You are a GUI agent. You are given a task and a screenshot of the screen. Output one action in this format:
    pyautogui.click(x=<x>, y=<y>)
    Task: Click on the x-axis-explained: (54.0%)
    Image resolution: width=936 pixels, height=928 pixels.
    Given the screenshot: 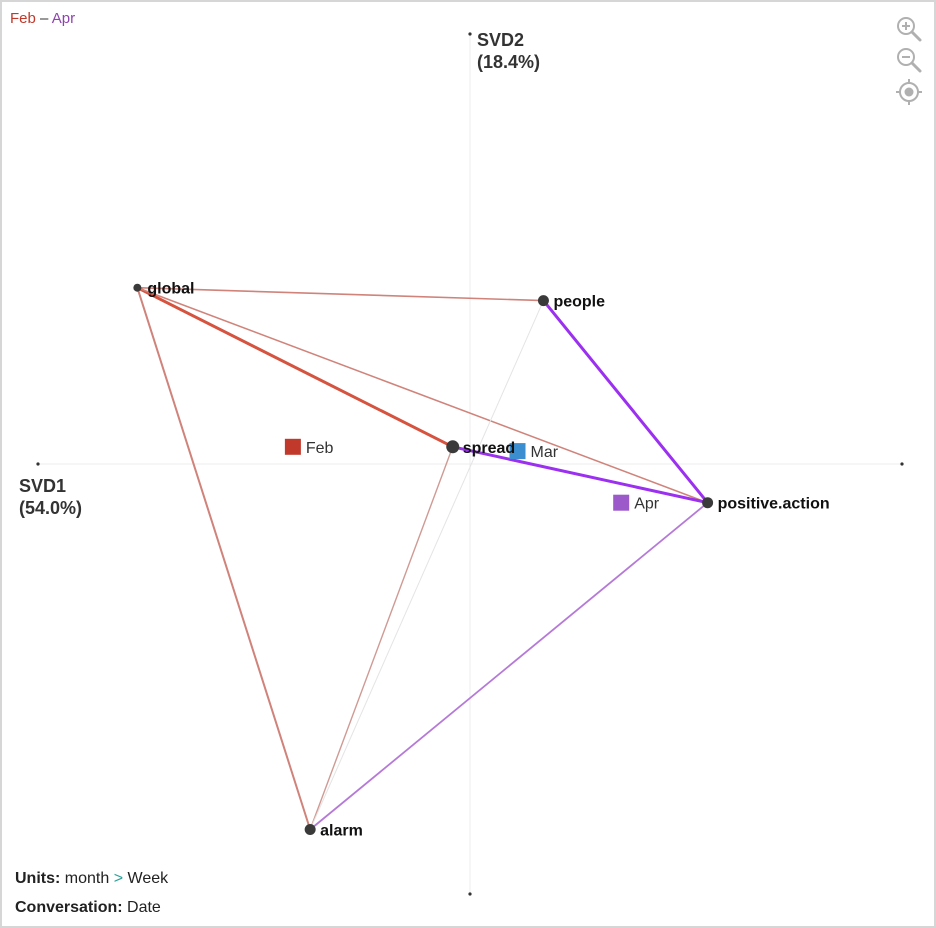 What is the action you would take?
    pyautogui.click(x=50, y=508)
    